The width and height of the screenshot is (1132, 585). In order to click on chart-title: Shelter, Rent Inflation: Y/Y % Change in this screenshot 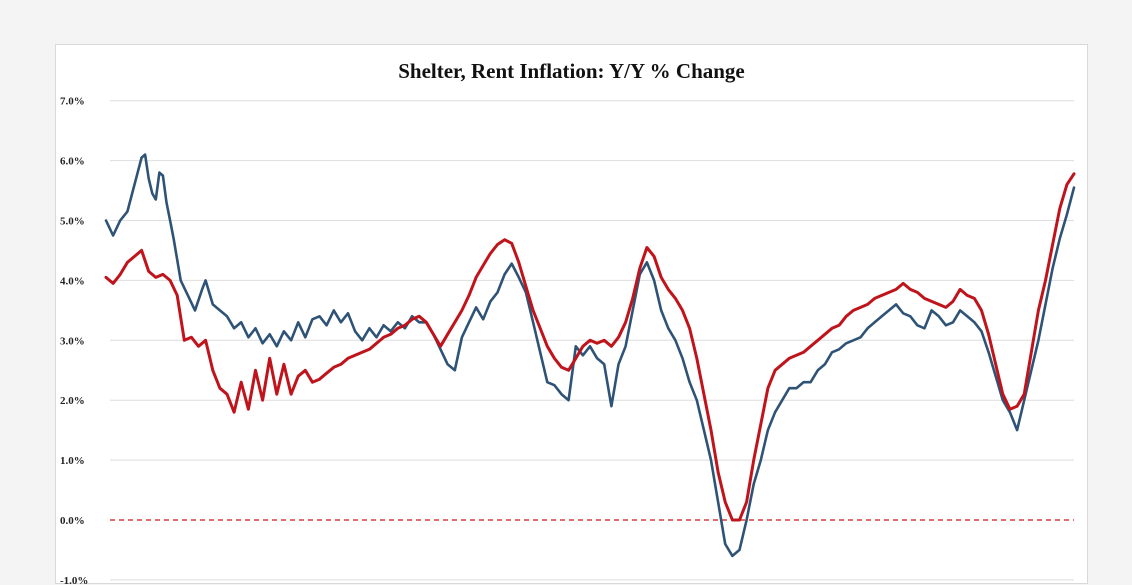, I will do `click(571, 71)`.